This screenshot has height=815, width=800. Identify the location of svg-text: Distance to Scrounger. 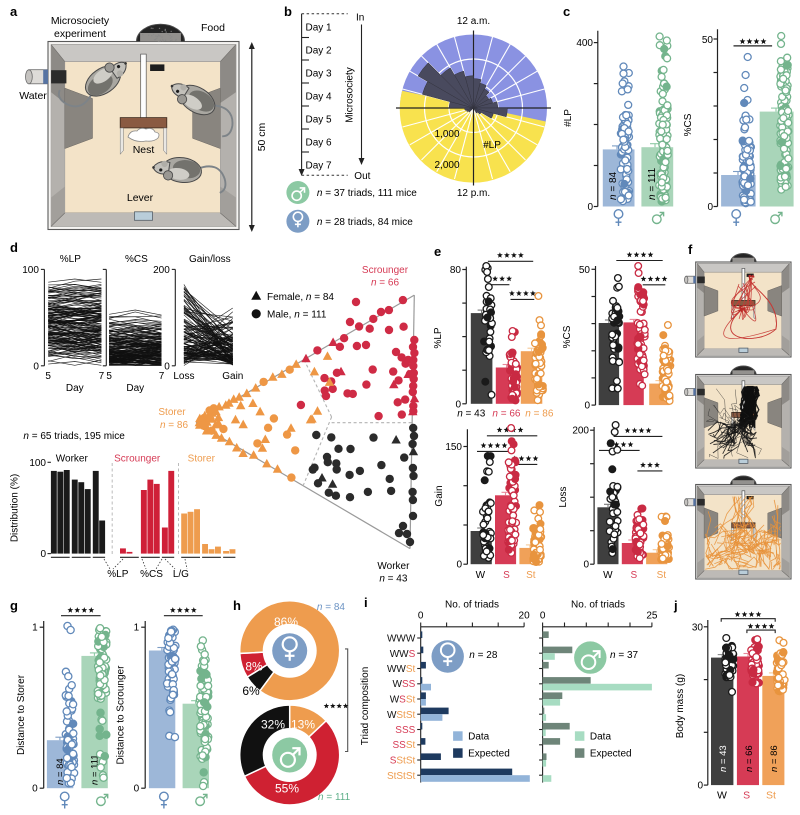
(121, 715).